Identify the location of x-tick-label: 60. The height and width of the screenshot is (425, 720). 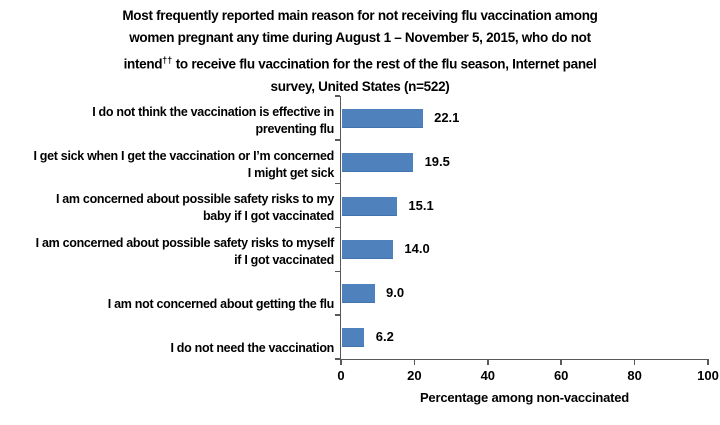
(561, 375).